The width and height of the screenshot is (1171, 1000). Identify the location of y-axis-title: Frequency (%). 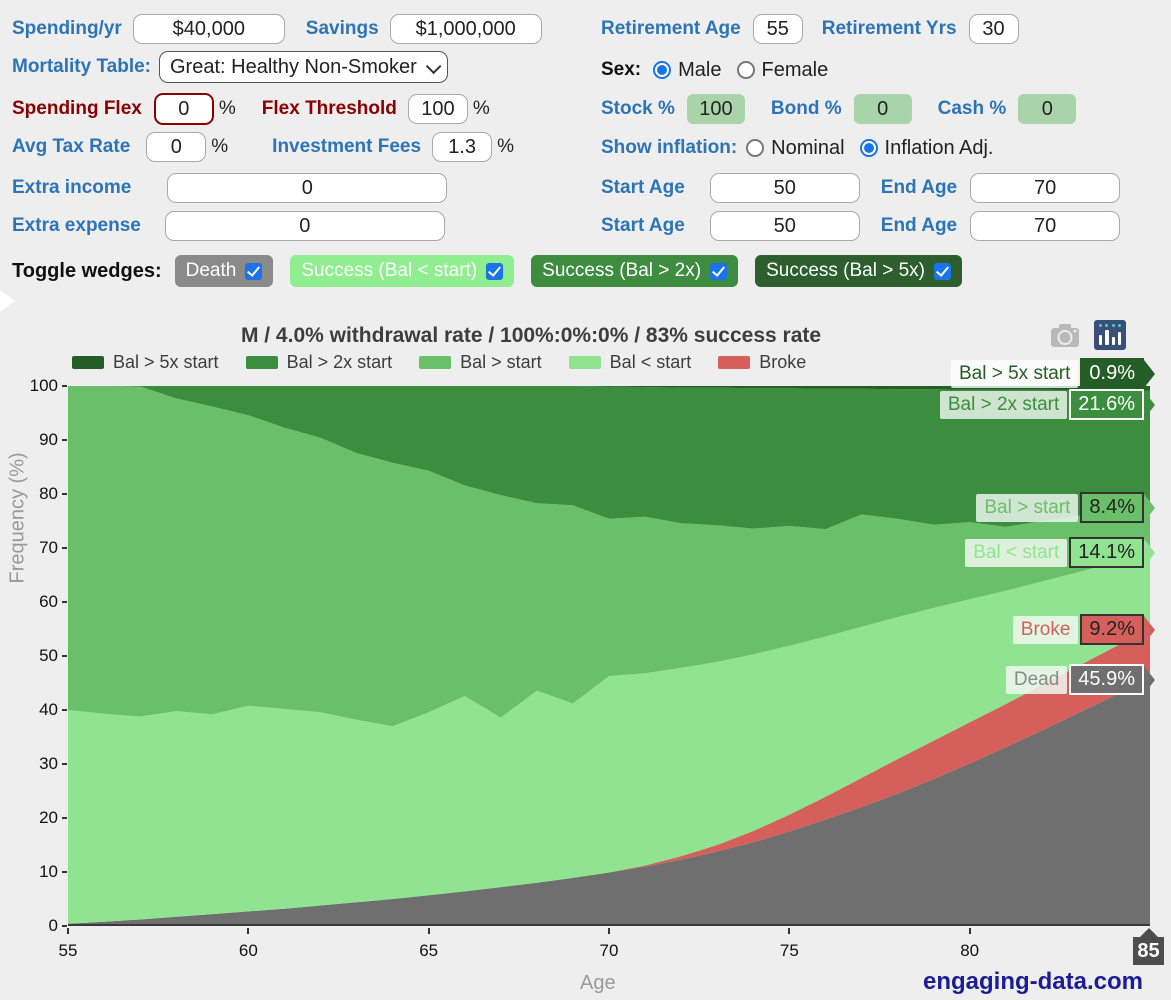
(17, 518).